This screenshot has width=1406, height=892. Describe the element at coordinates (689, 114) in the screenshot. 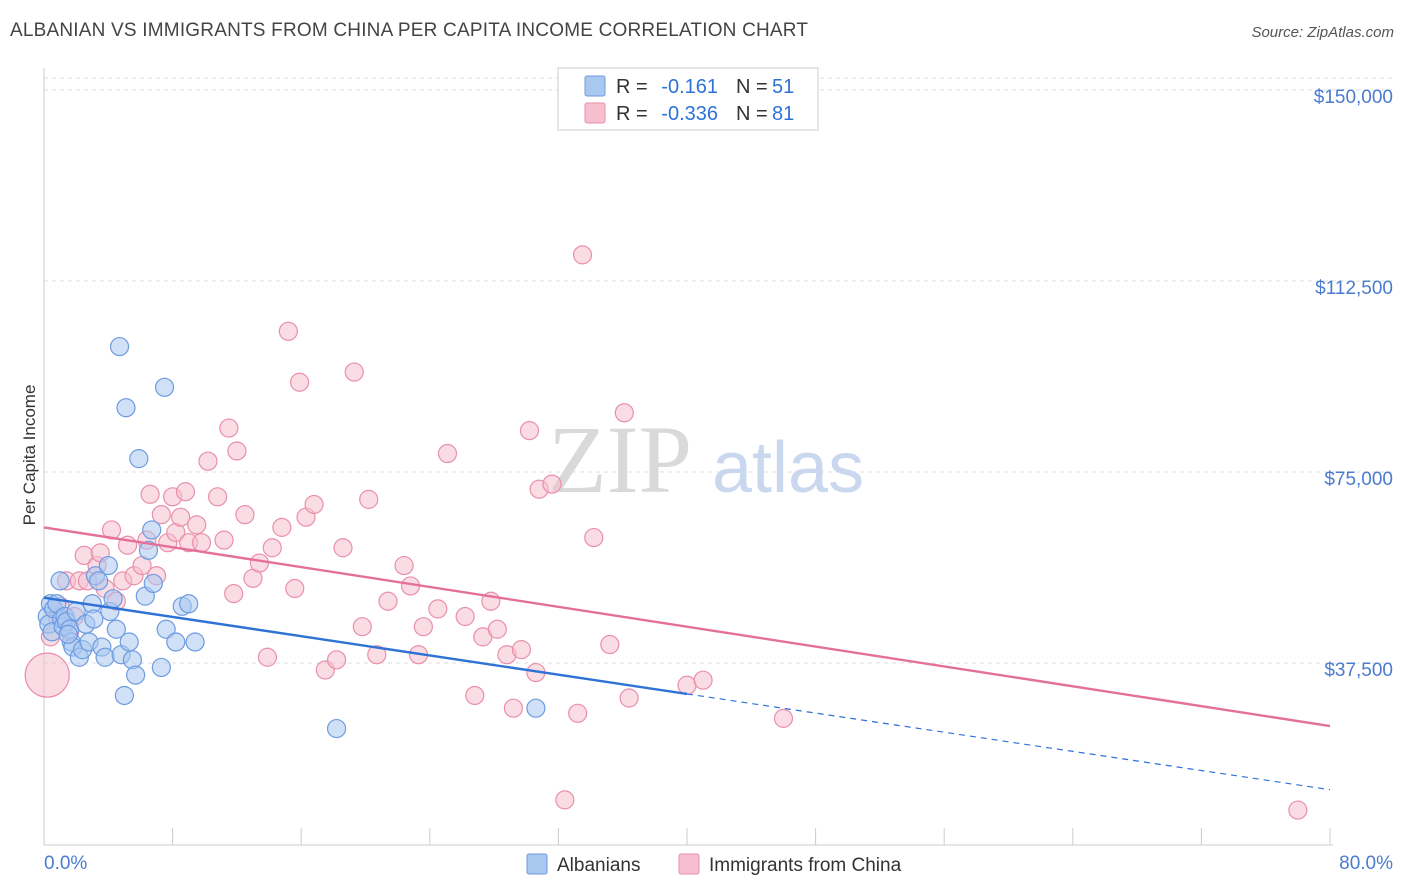

I see `legend-r-china: -0.336` at that location.